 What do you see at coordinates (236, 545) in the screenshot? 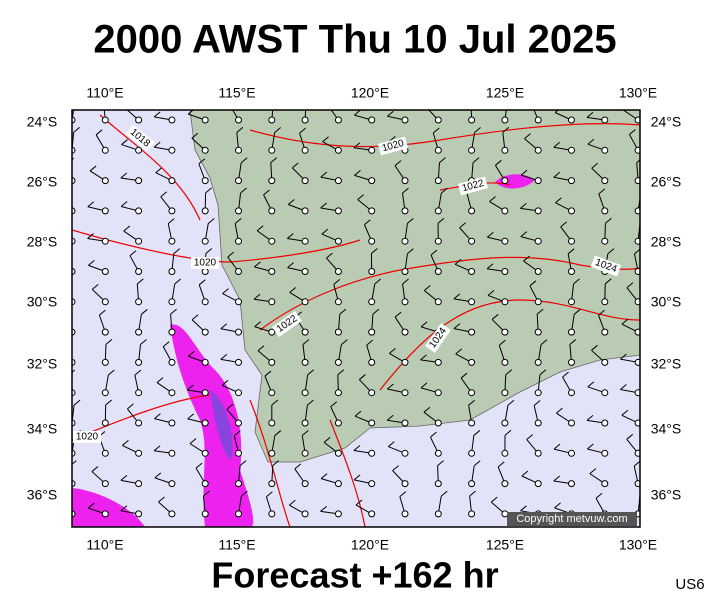
I see `longitude-label: 115°E` at bounding box center [236, 545].